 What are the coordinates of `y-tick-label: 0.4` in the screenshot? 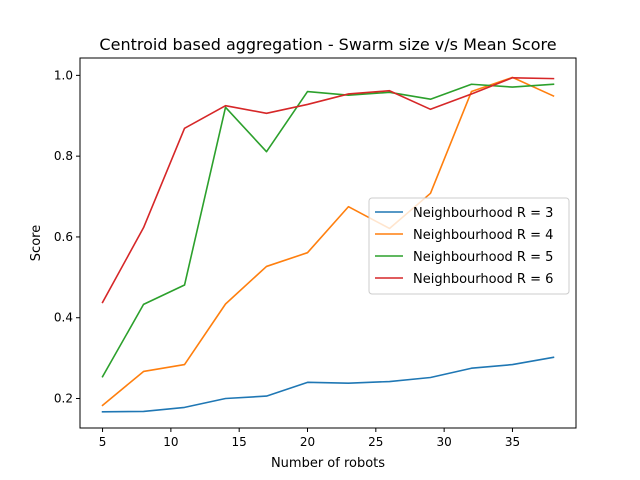 It's located at (63, 318).